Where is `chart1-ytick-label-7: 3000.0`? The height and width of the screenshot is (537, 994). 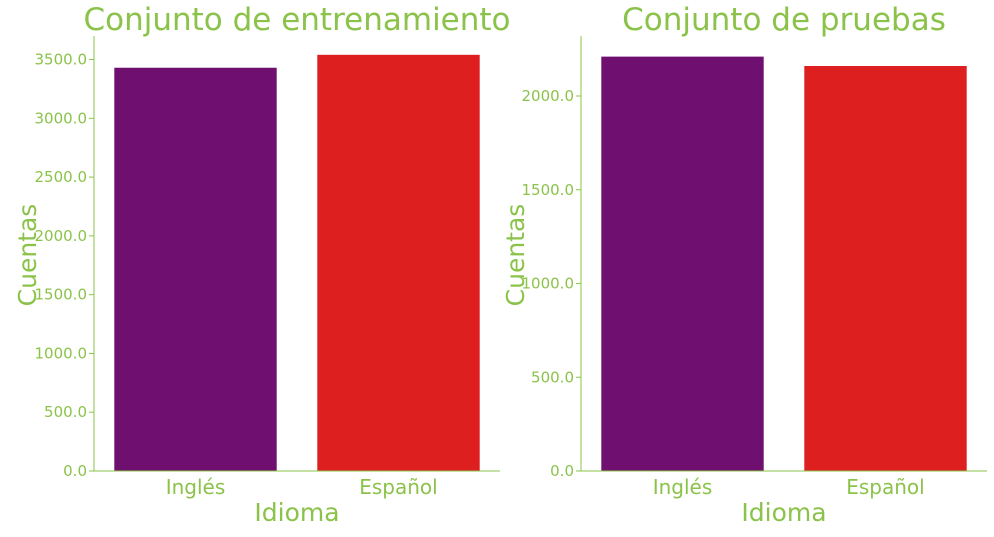 chart1-ytick-label-7: 3000.0 is located at coordinates (61, 118).